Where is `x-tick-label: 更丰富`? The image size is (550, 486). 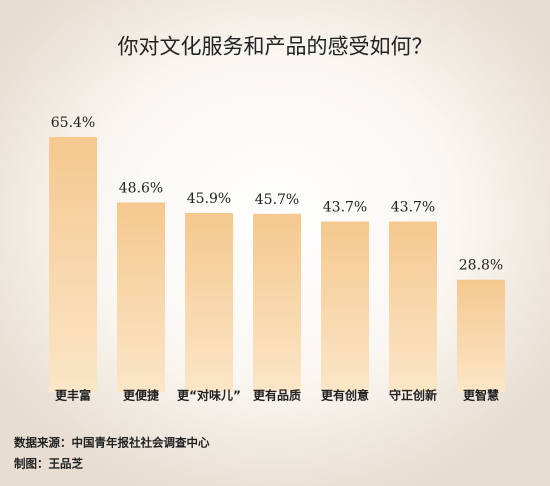 x-tick-label: 更丰富 is located at coordinates (73, 395).